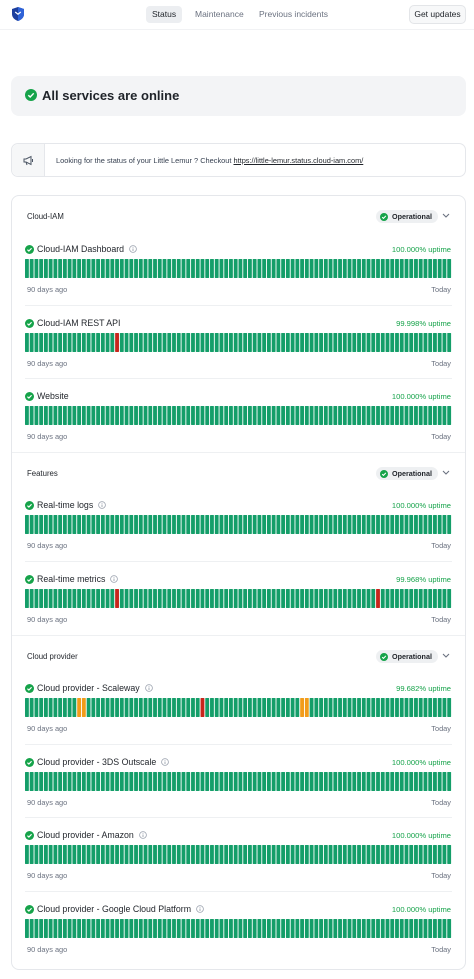 This screenshot has height=979, width=474. I want to click on info-icon, so click(102, 505).